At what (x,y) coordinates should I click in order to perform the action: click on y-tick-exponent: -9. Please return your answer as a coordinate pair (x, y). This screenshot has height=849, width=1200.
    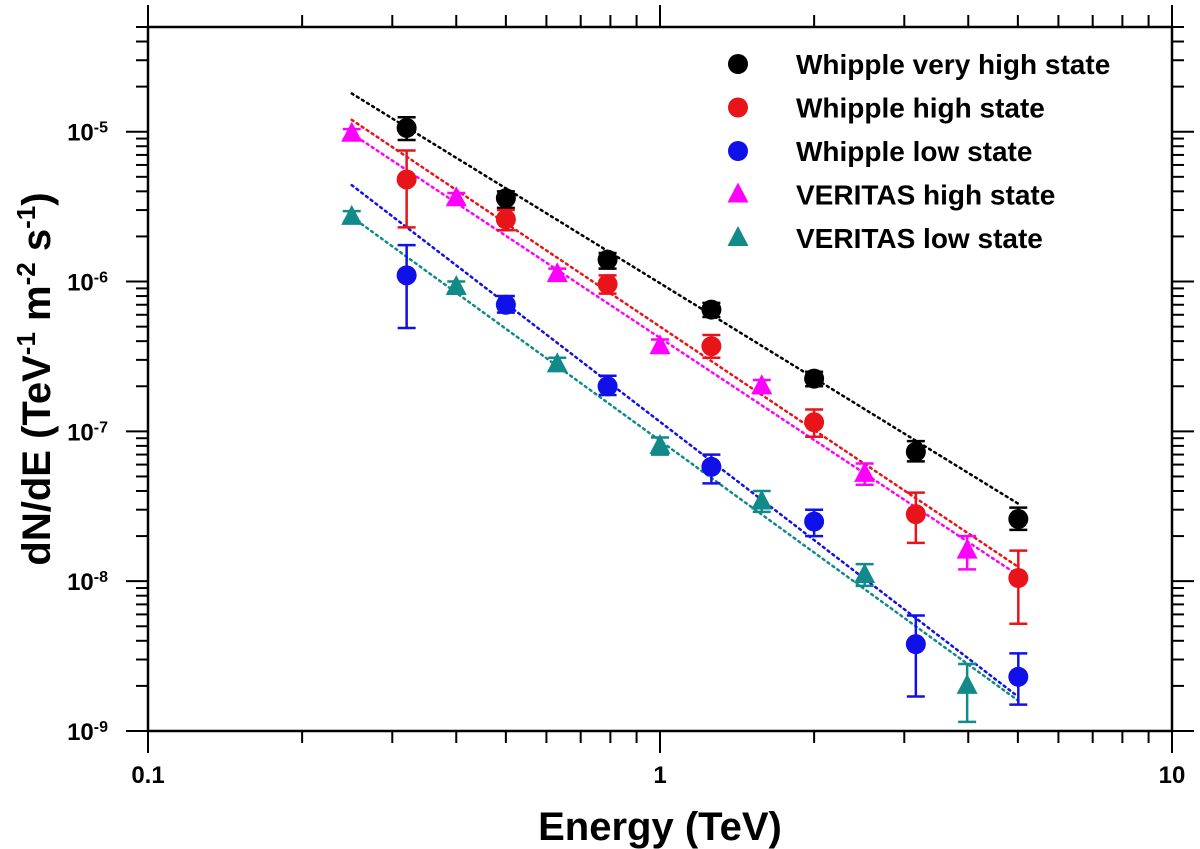
    Looking at the image, I should click on (101, 727).